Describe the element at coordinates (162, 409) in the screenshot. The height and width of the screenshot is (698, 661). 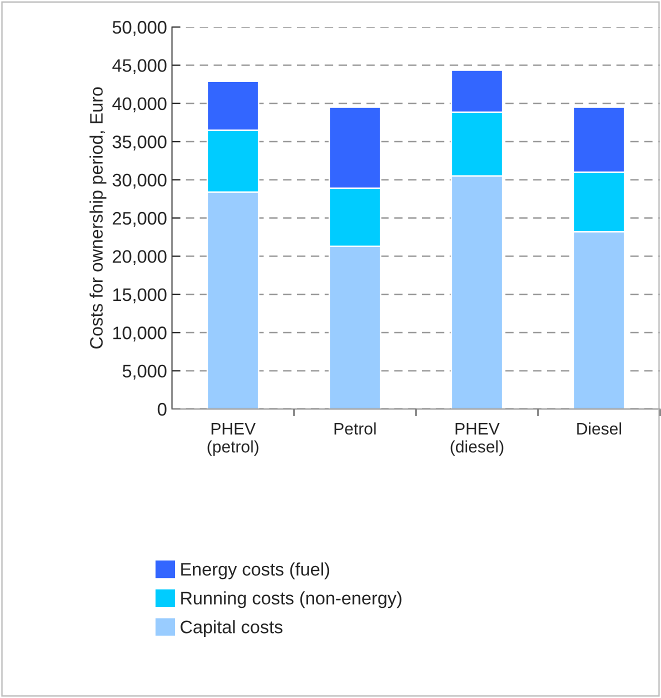
I see `y-tick-label: 0` at that location.